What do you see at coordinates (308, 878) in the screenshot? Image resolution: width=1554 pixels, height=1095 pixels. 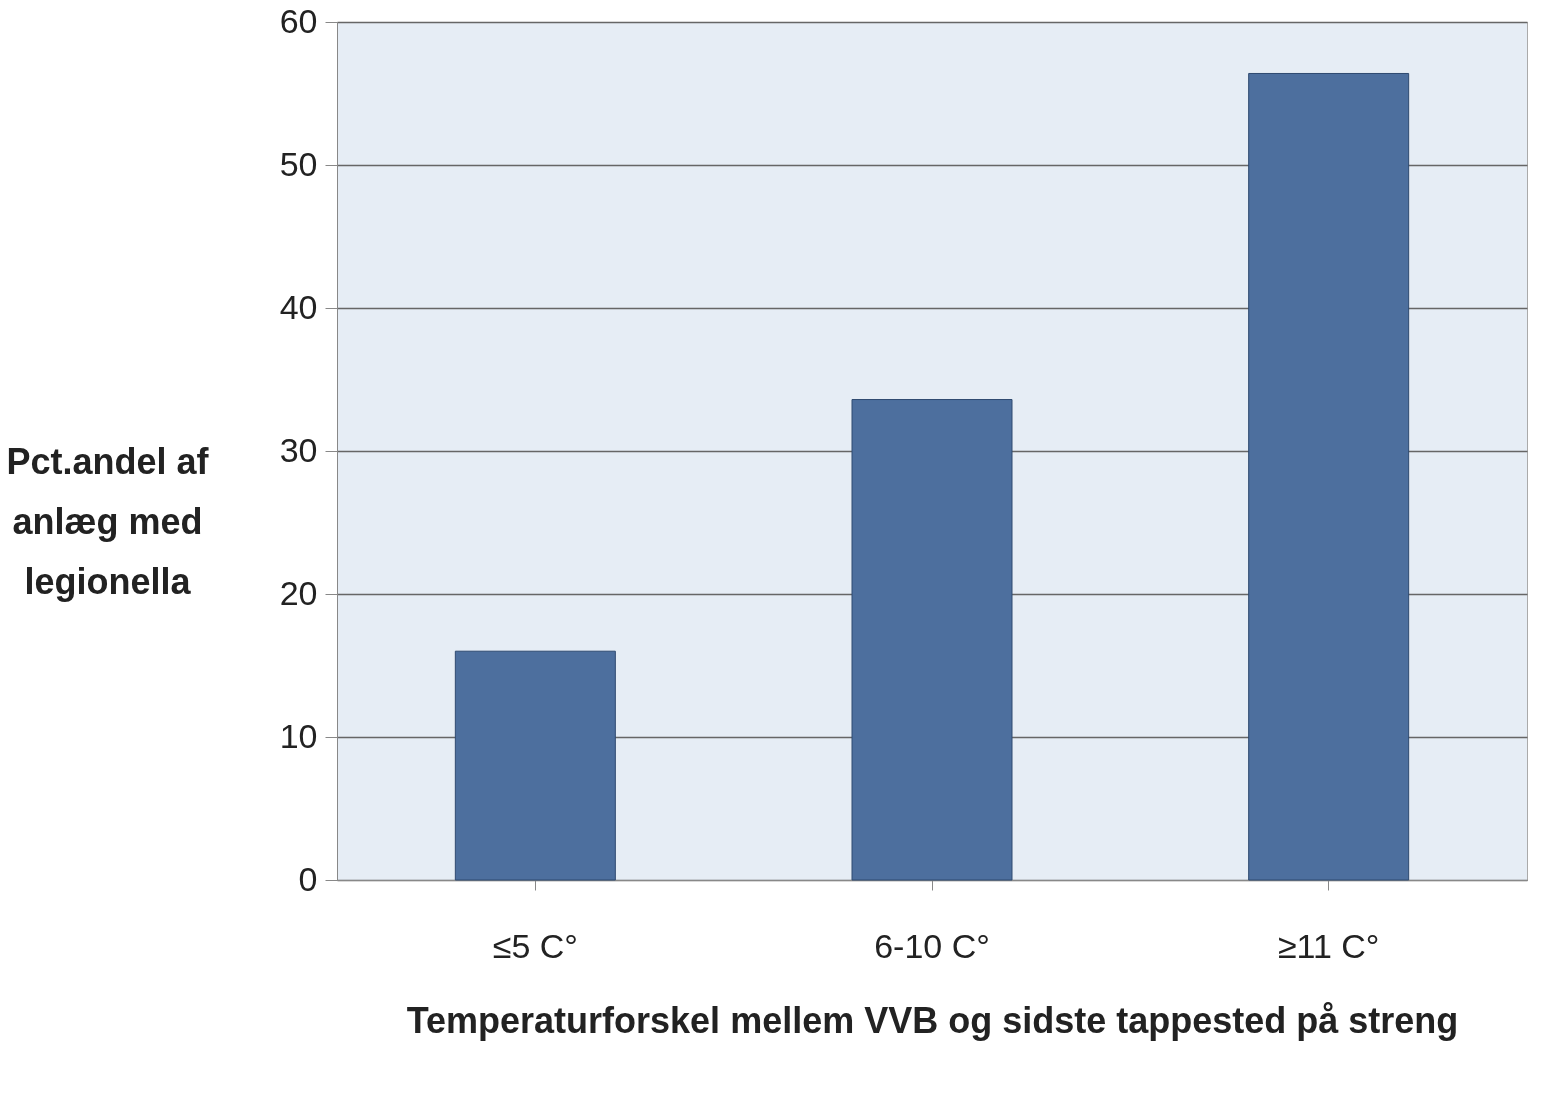 I see `y-tick-label: 0` at bounding box center [308, 878].